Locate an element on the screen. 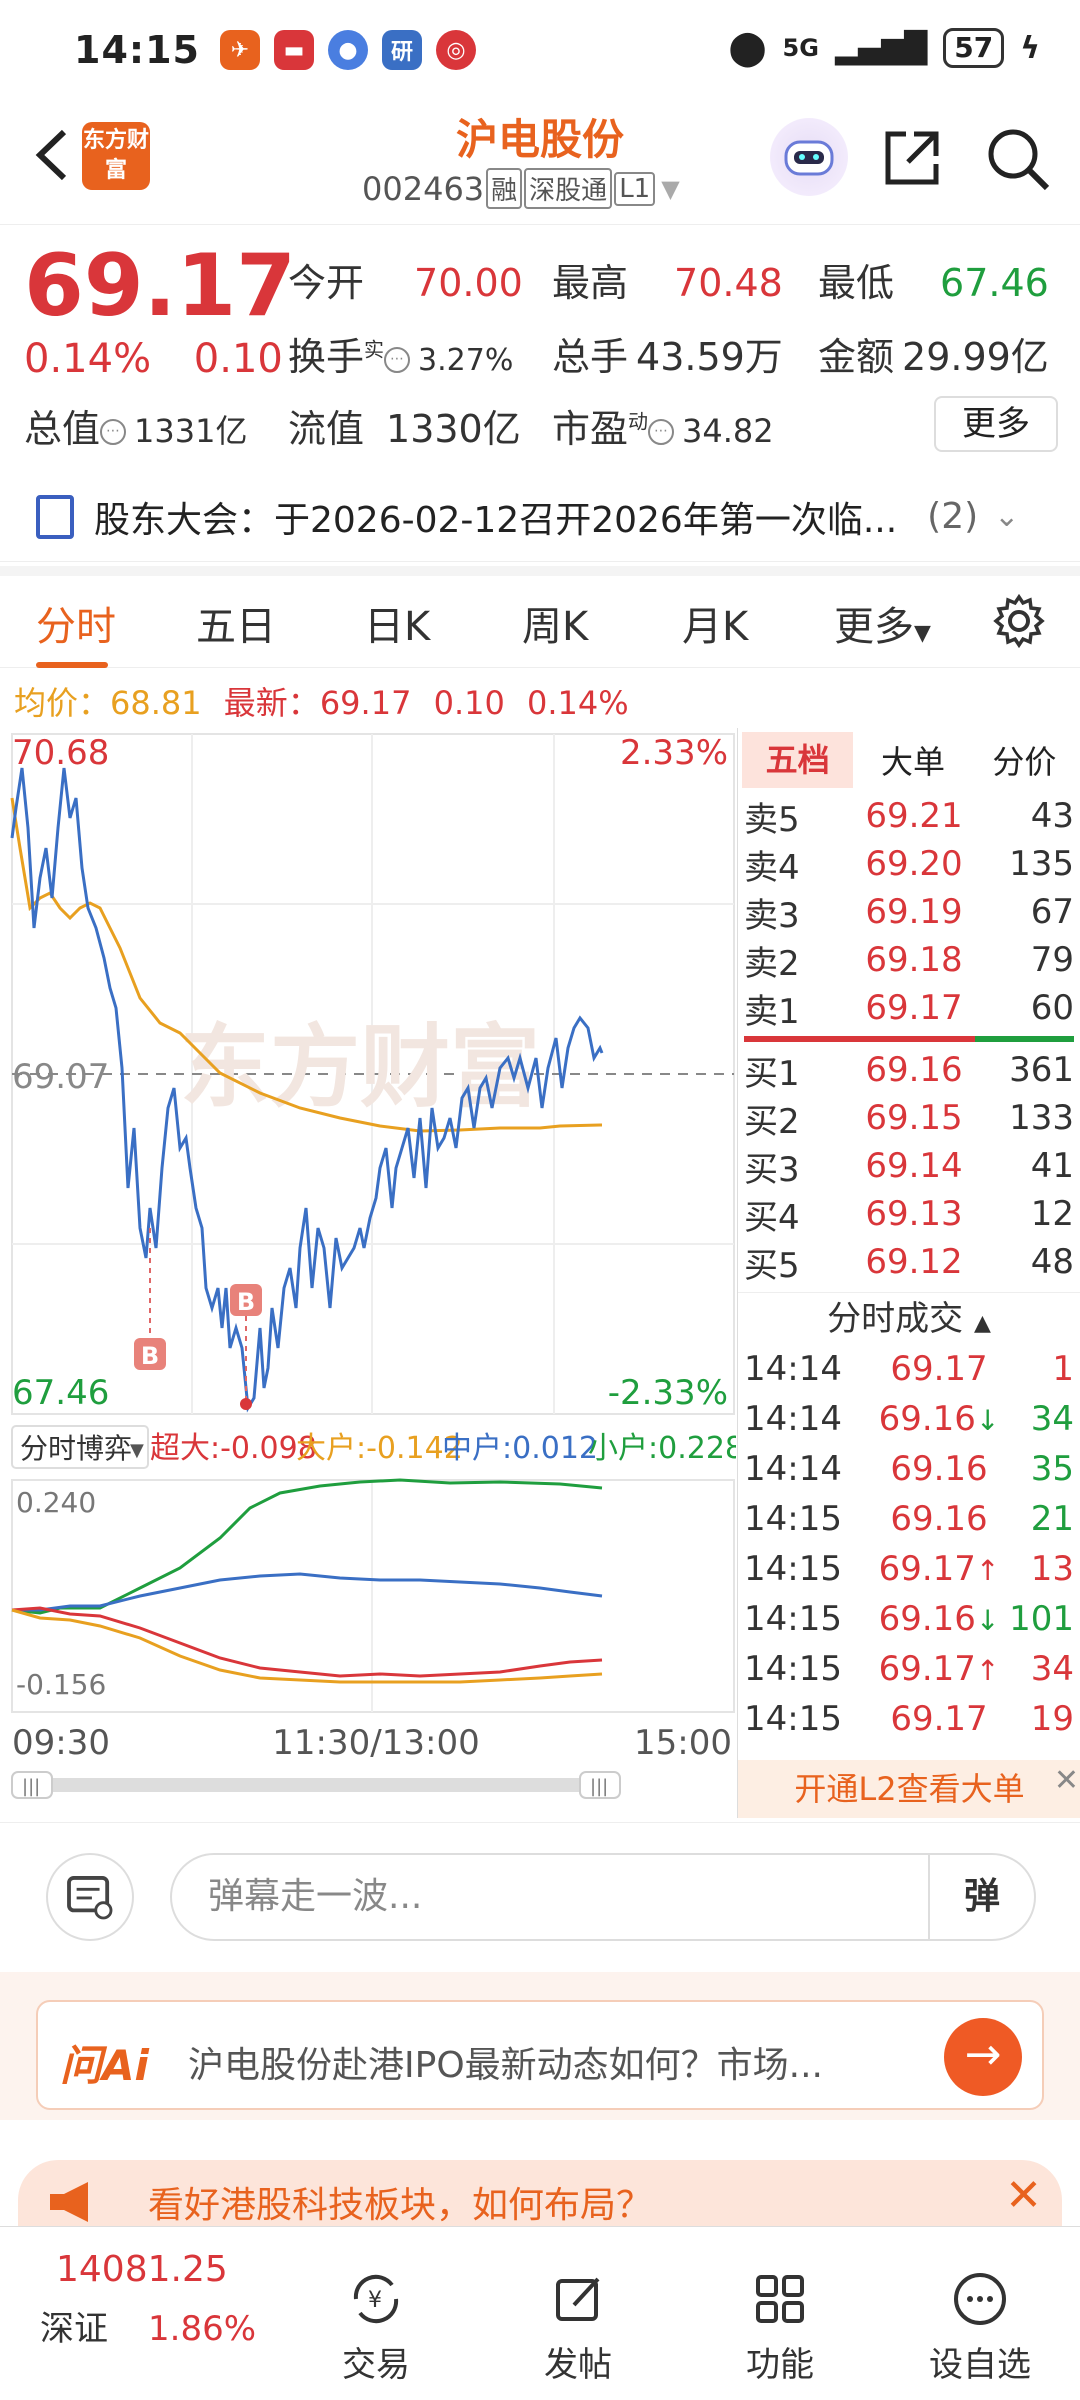 This screenshot has height=2400, width=1080. ask-label: 卖2 is located at coordinates (772, 963).